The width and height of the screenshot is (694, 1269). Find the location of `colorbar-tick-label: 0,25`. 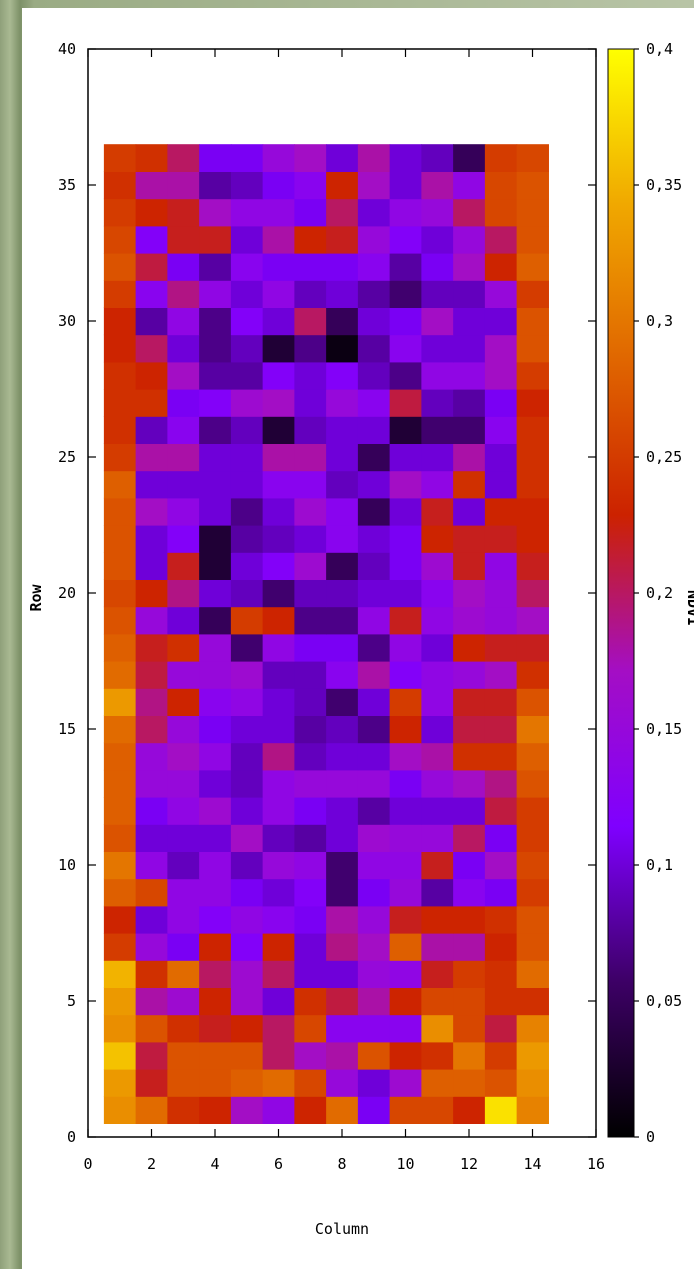

colorbar-tick-label: 0,25 is located at coordinates (664, 457).